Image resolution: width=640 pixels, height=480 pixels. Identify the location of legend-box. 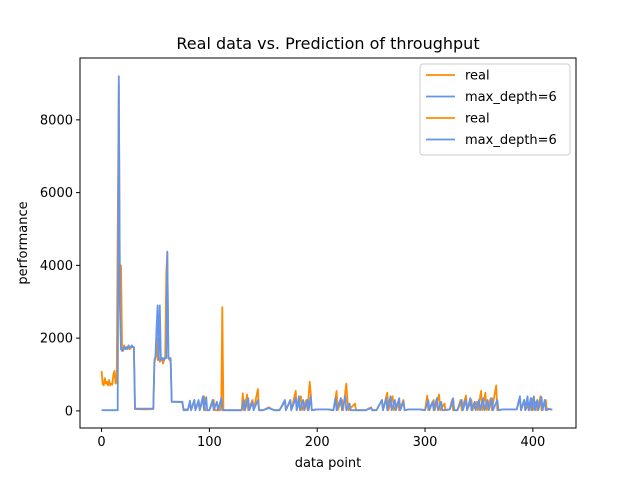
(495, 109).